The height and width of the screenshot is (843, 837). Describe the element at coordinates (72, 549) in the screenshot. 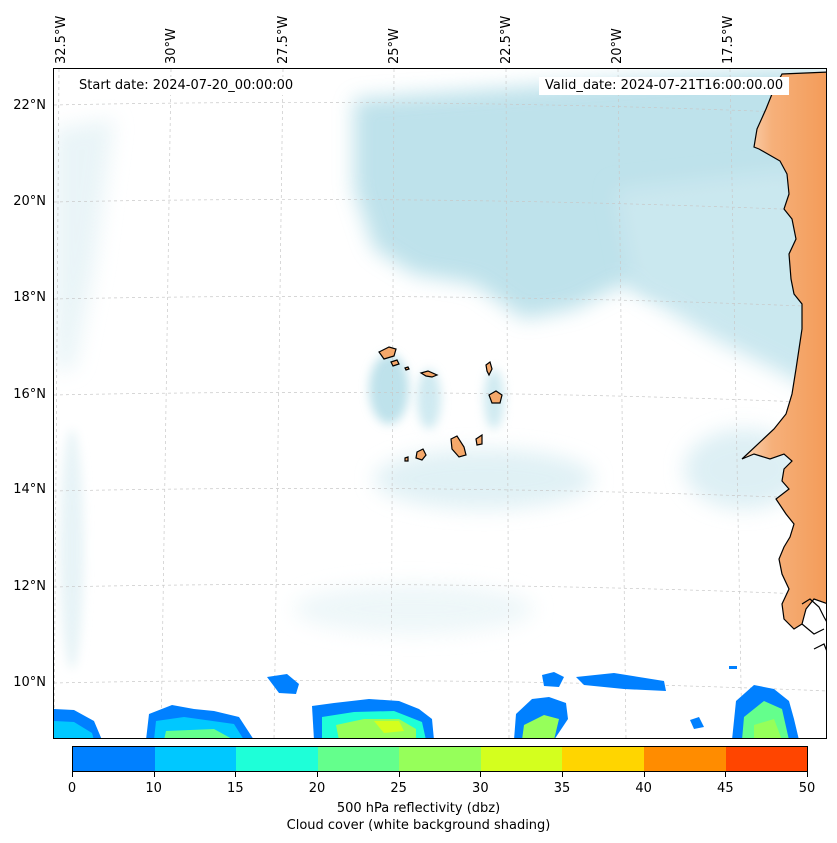

I see `cloud-patch-west-band` at that location.